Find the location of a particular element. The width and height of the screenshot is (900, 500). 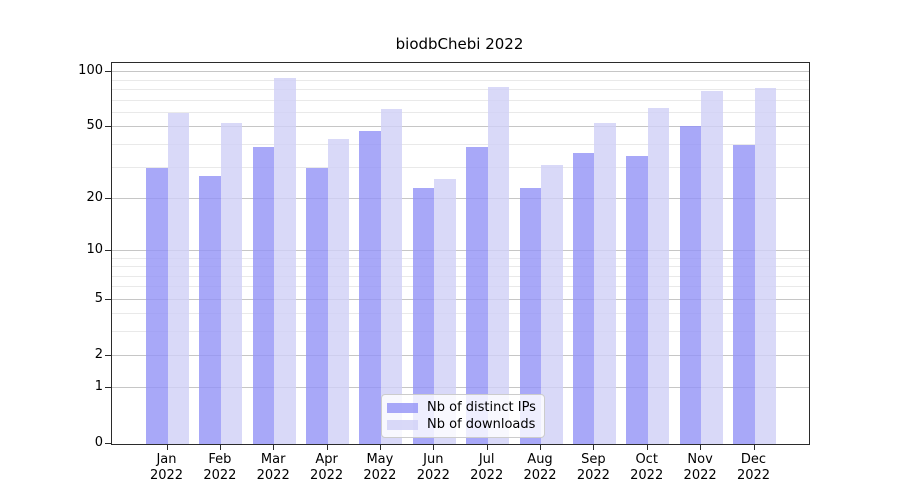

x-tick-month: Nov is located at coordinates (700, 459).